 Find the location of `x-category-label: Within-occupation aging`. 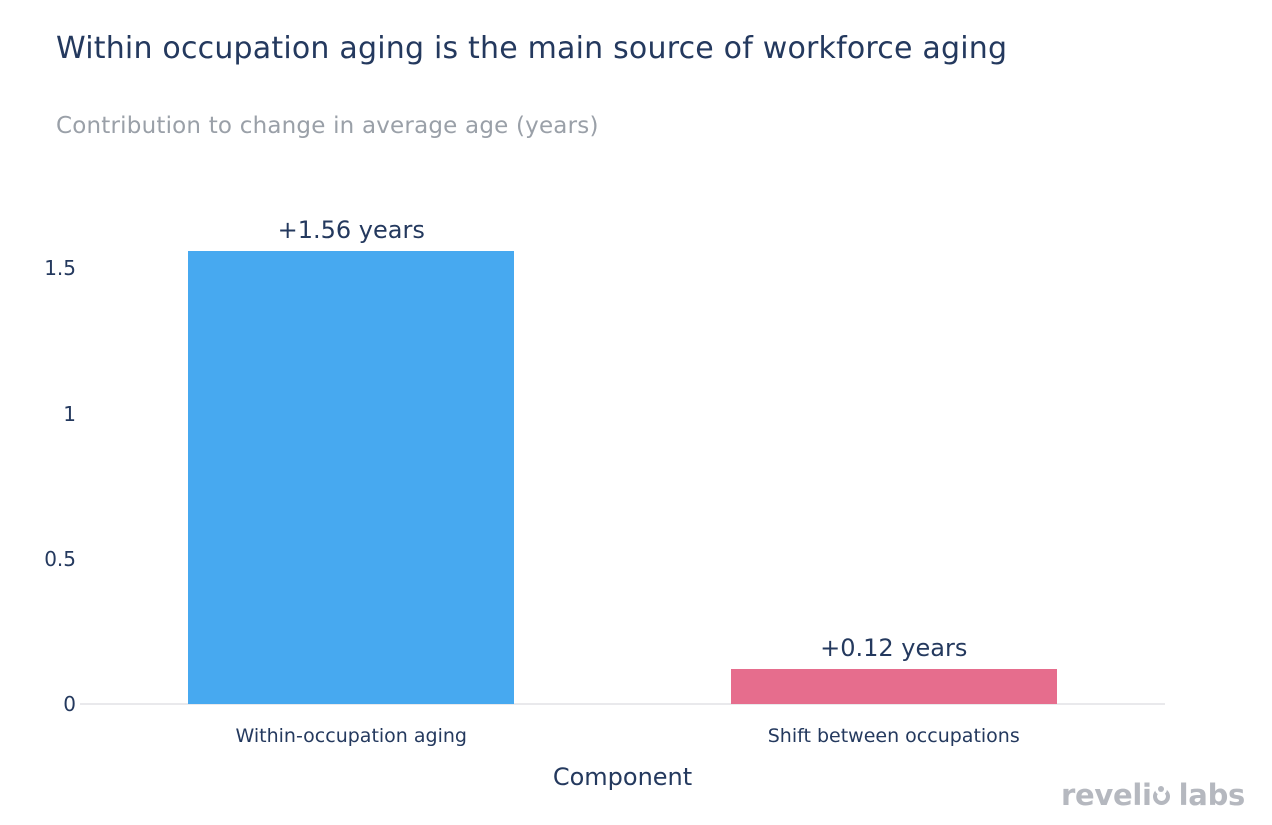

x-category-label: Within-occupation aging is located at coordinates (351, 736).